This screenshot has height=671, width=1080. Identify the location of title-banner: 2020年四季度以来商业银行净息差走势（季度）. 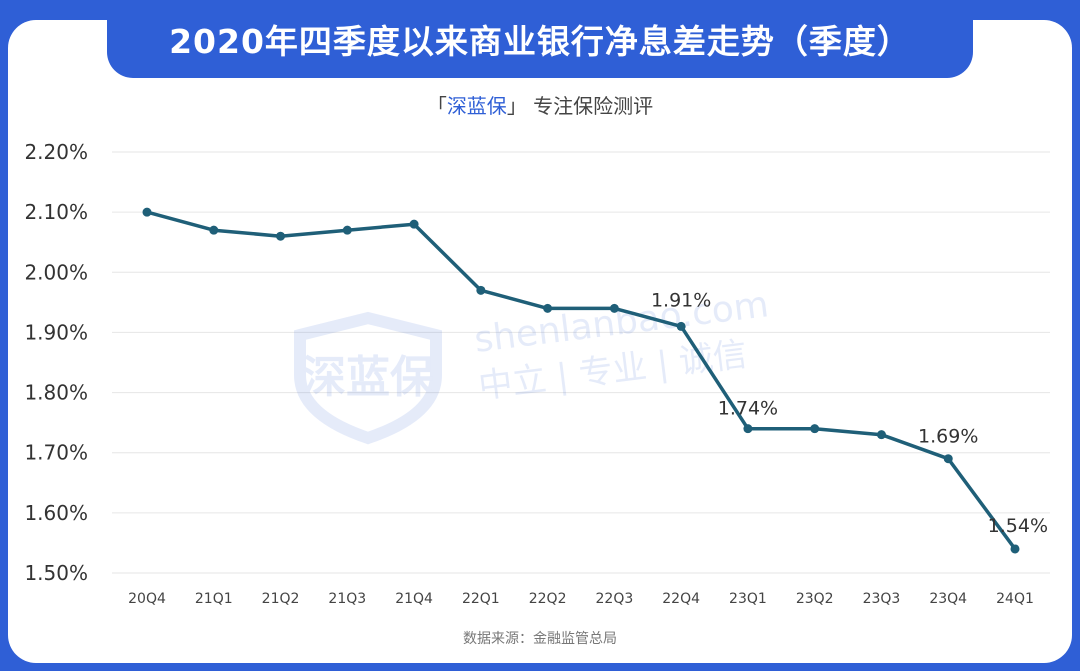
(540, 39).